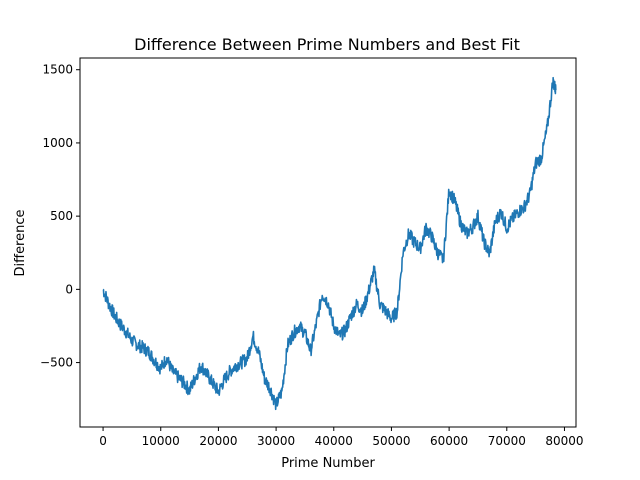 This screenshot has height=480, width=640. What do you see at coordinates (57, 143) in the screenshot?
I see `y-tick-label: 1000` at bounding box center [57, 143].